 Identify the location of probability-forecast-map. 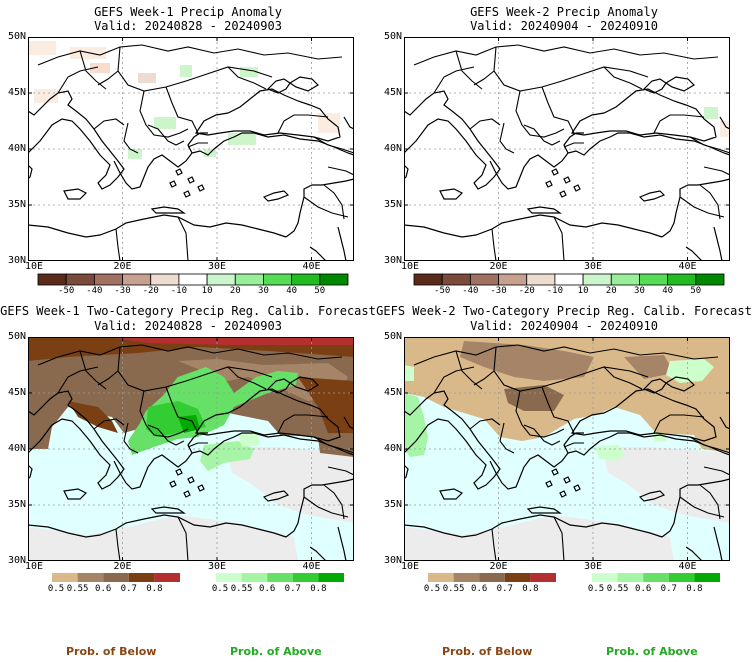
(567, 449).